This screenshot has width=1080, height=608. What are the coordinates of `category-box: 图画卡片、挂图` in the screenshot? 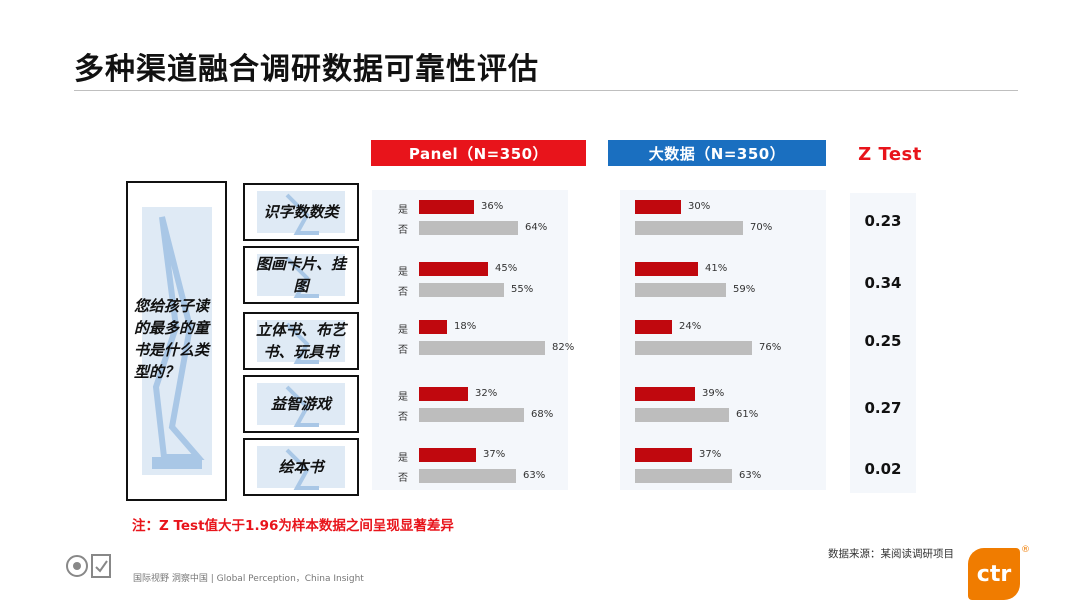 It's located at (301, 275).